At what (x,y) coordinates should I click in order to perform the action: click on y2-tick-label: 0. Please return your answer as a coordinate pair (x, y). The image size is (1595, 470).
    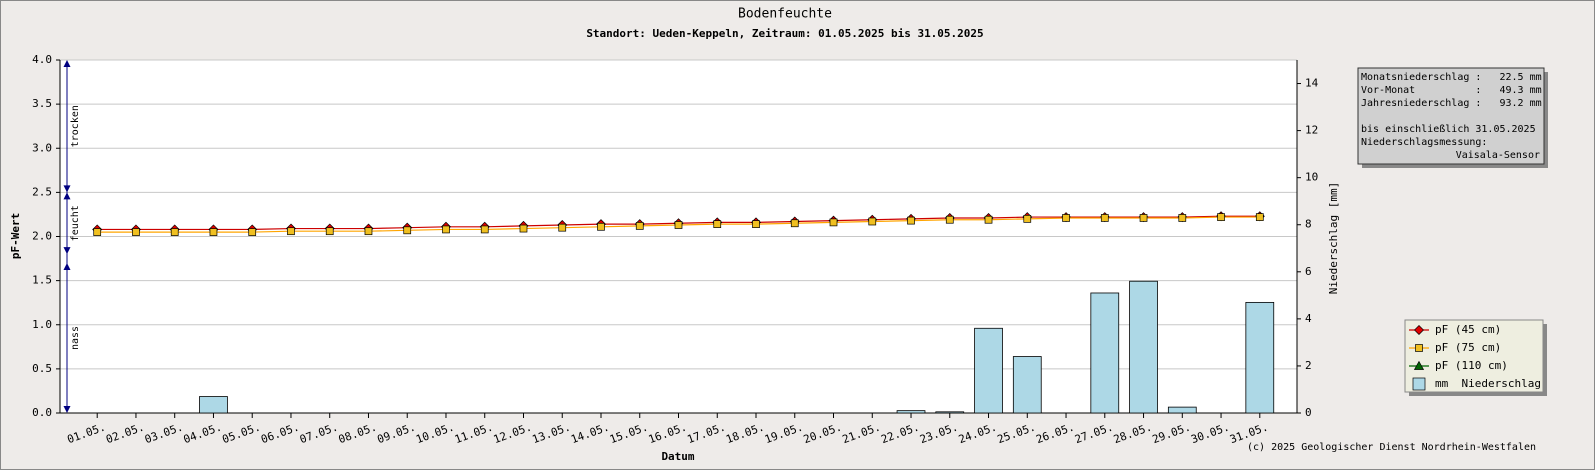
    Looking at the image, I should click on (1308, 412).